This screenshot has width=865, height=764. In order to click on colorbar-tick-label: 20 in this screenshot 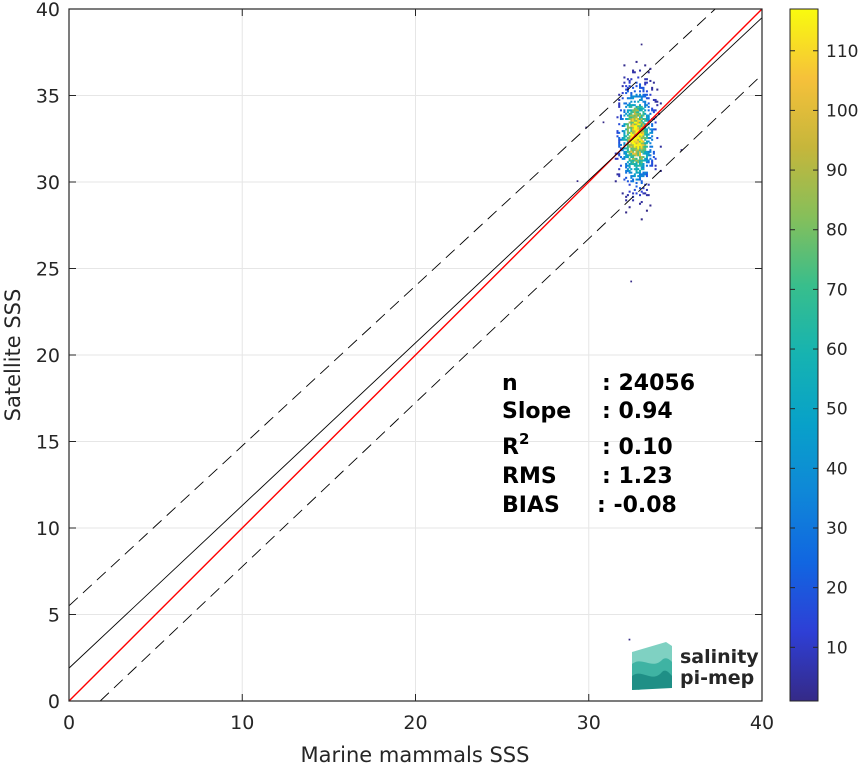, I will do `click(837, 589)`.